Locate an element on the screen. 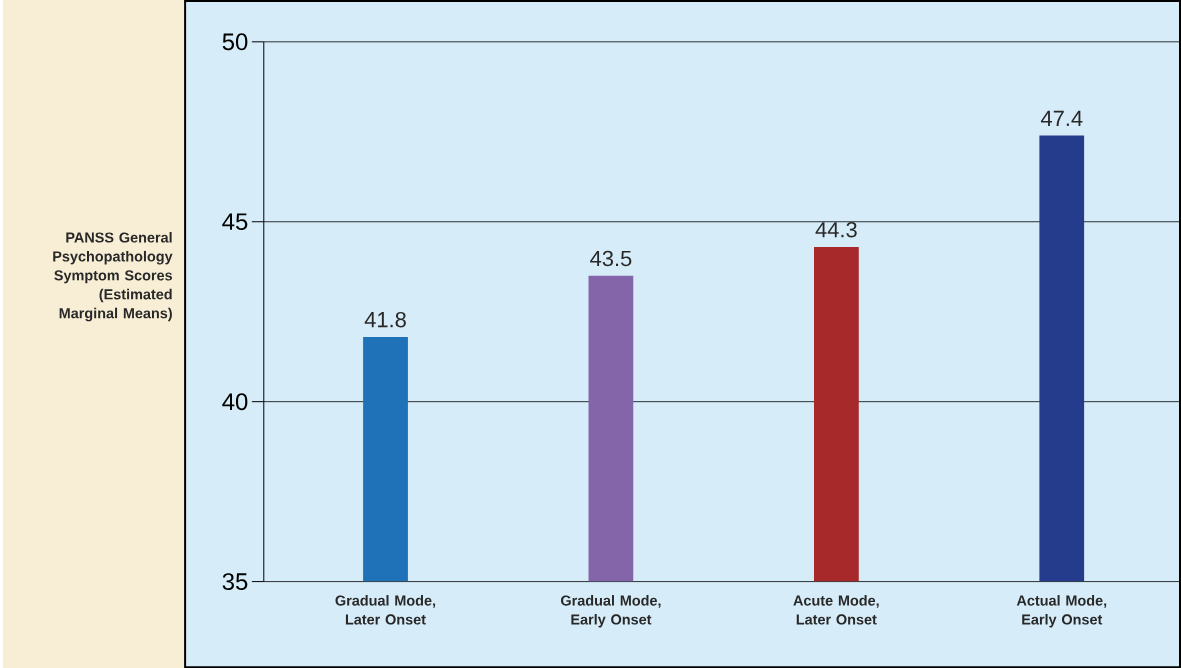 This screenshot has height=668, width=1181. data-label: 47.4 is located at coordinates (1061, 118).